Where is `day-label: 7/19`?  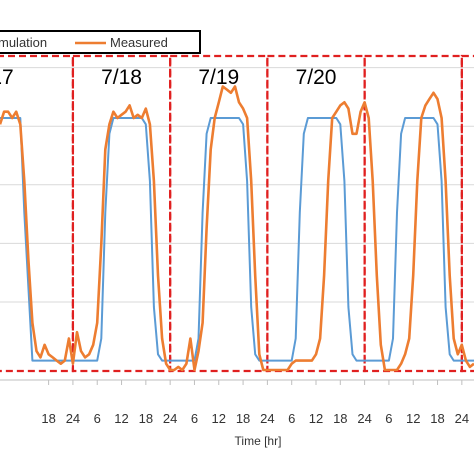 day-label: 7/19 is located at coordinates (218, 77).